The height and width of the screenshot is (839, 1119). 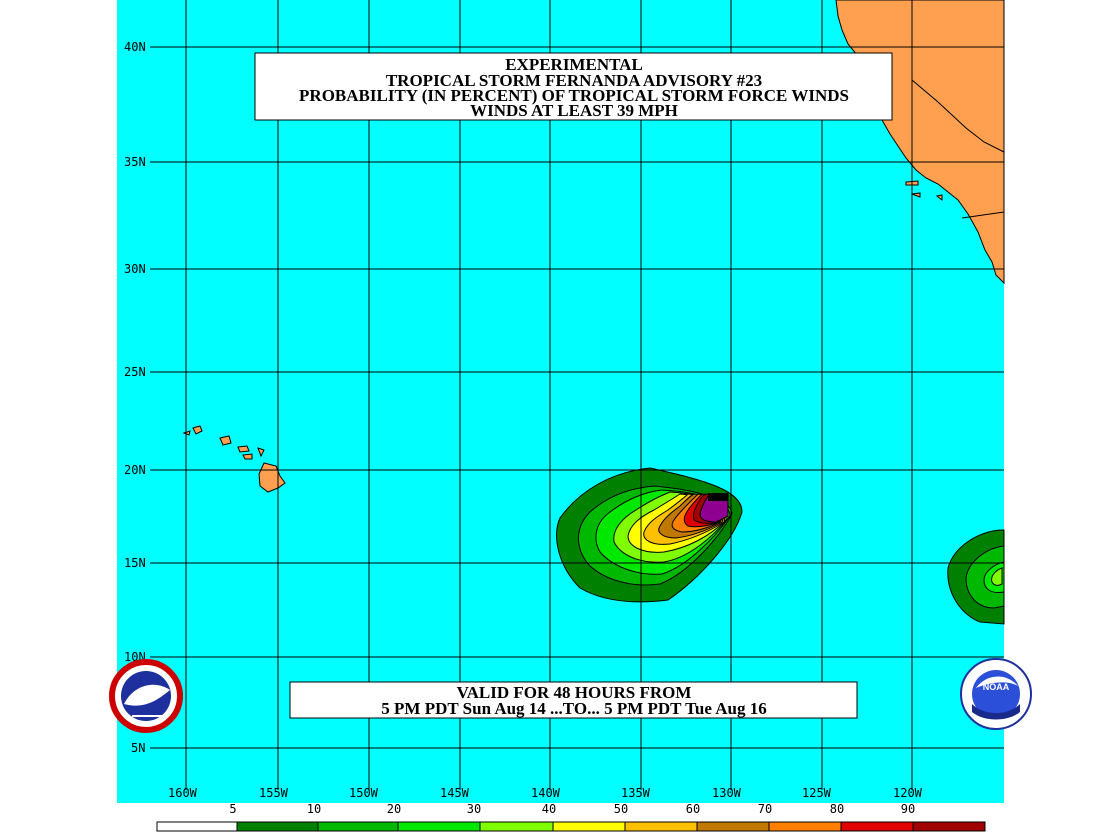 I want to click on lat-label: 15N, so click(x=135, y=563).